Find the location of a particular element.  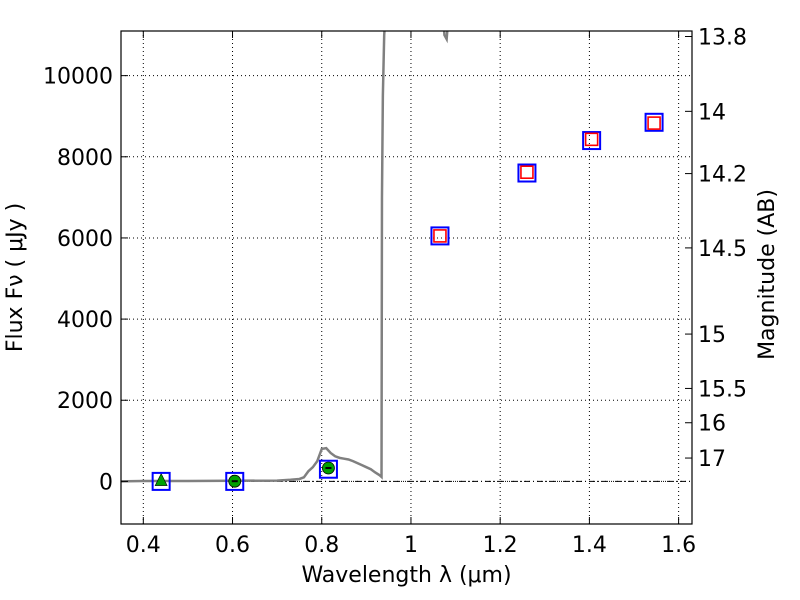

y-tick-label: 8000 is located at coordinates (85, 158).